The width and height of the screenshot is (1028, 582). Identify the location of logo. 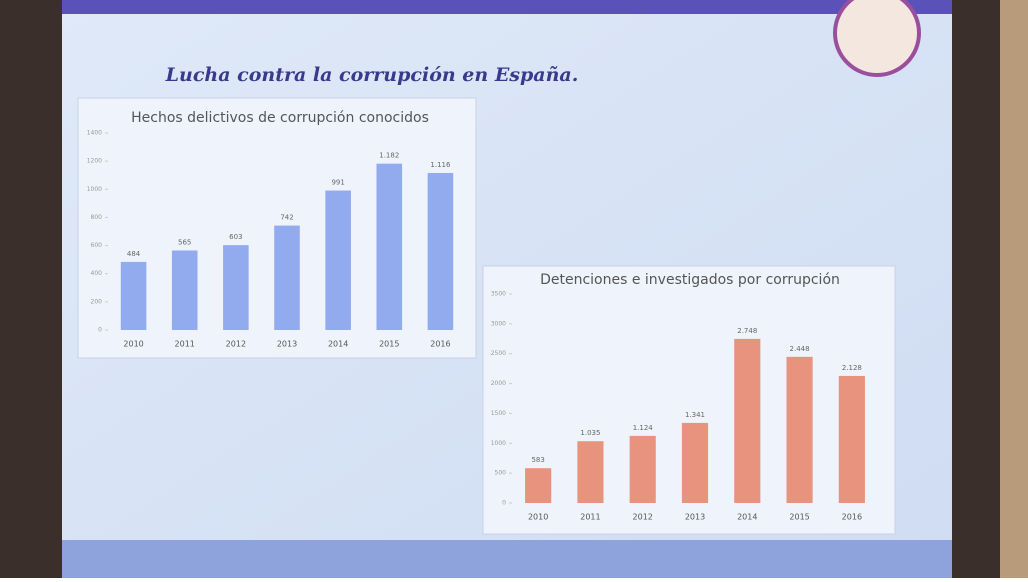
(877, 38).